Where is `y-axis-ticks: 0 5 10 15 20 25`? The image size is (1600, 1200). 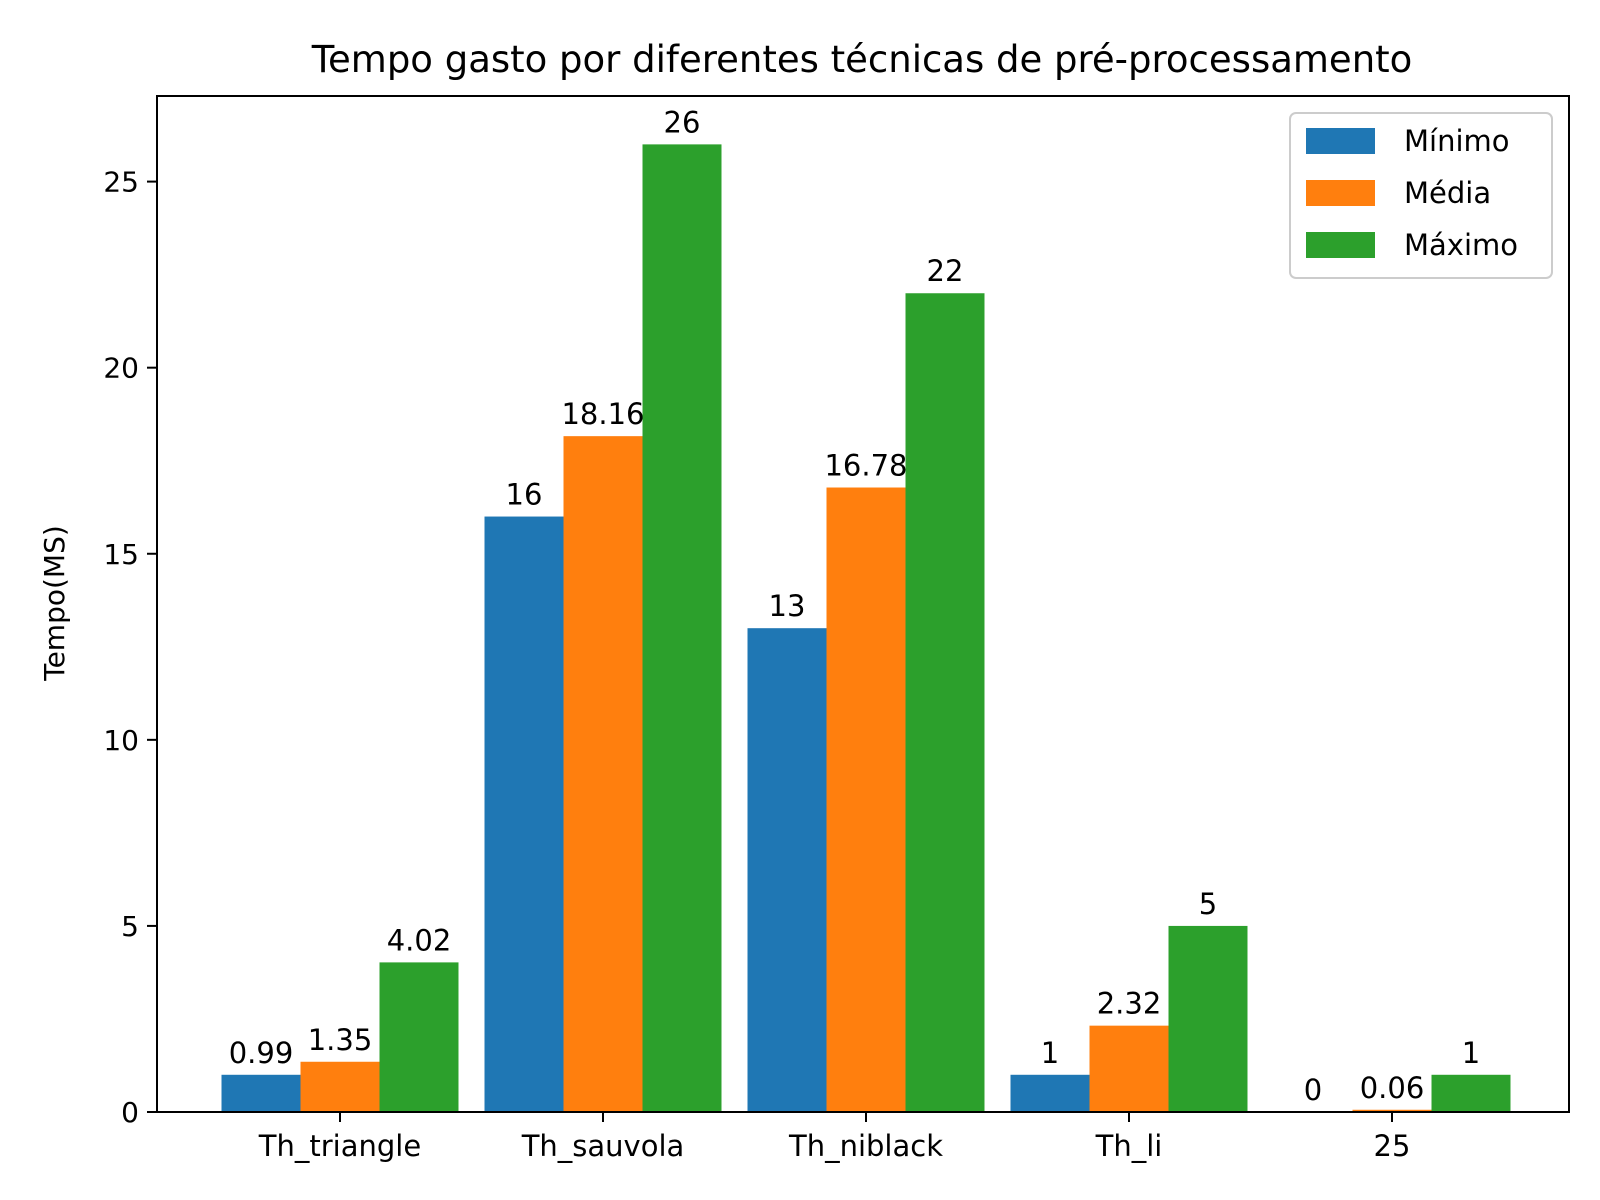
y-axis-ticks: 0 5 10 15 20 25 is located at coordinates (130, 647).